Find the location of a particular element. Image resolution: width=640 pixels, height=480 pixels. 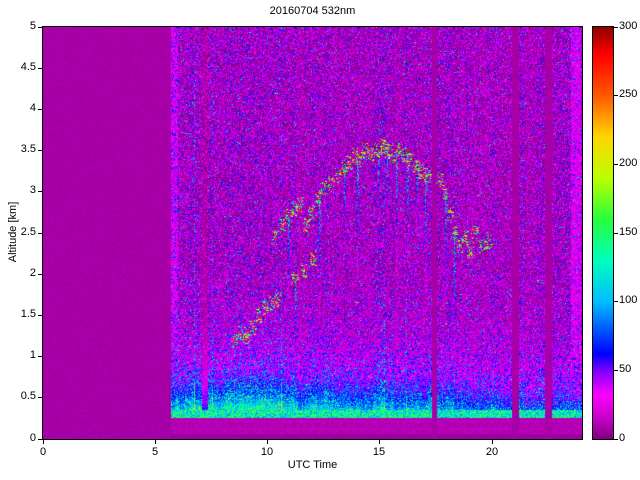

colorbar-tick-label: 300 is located at coordinates (628, 26).